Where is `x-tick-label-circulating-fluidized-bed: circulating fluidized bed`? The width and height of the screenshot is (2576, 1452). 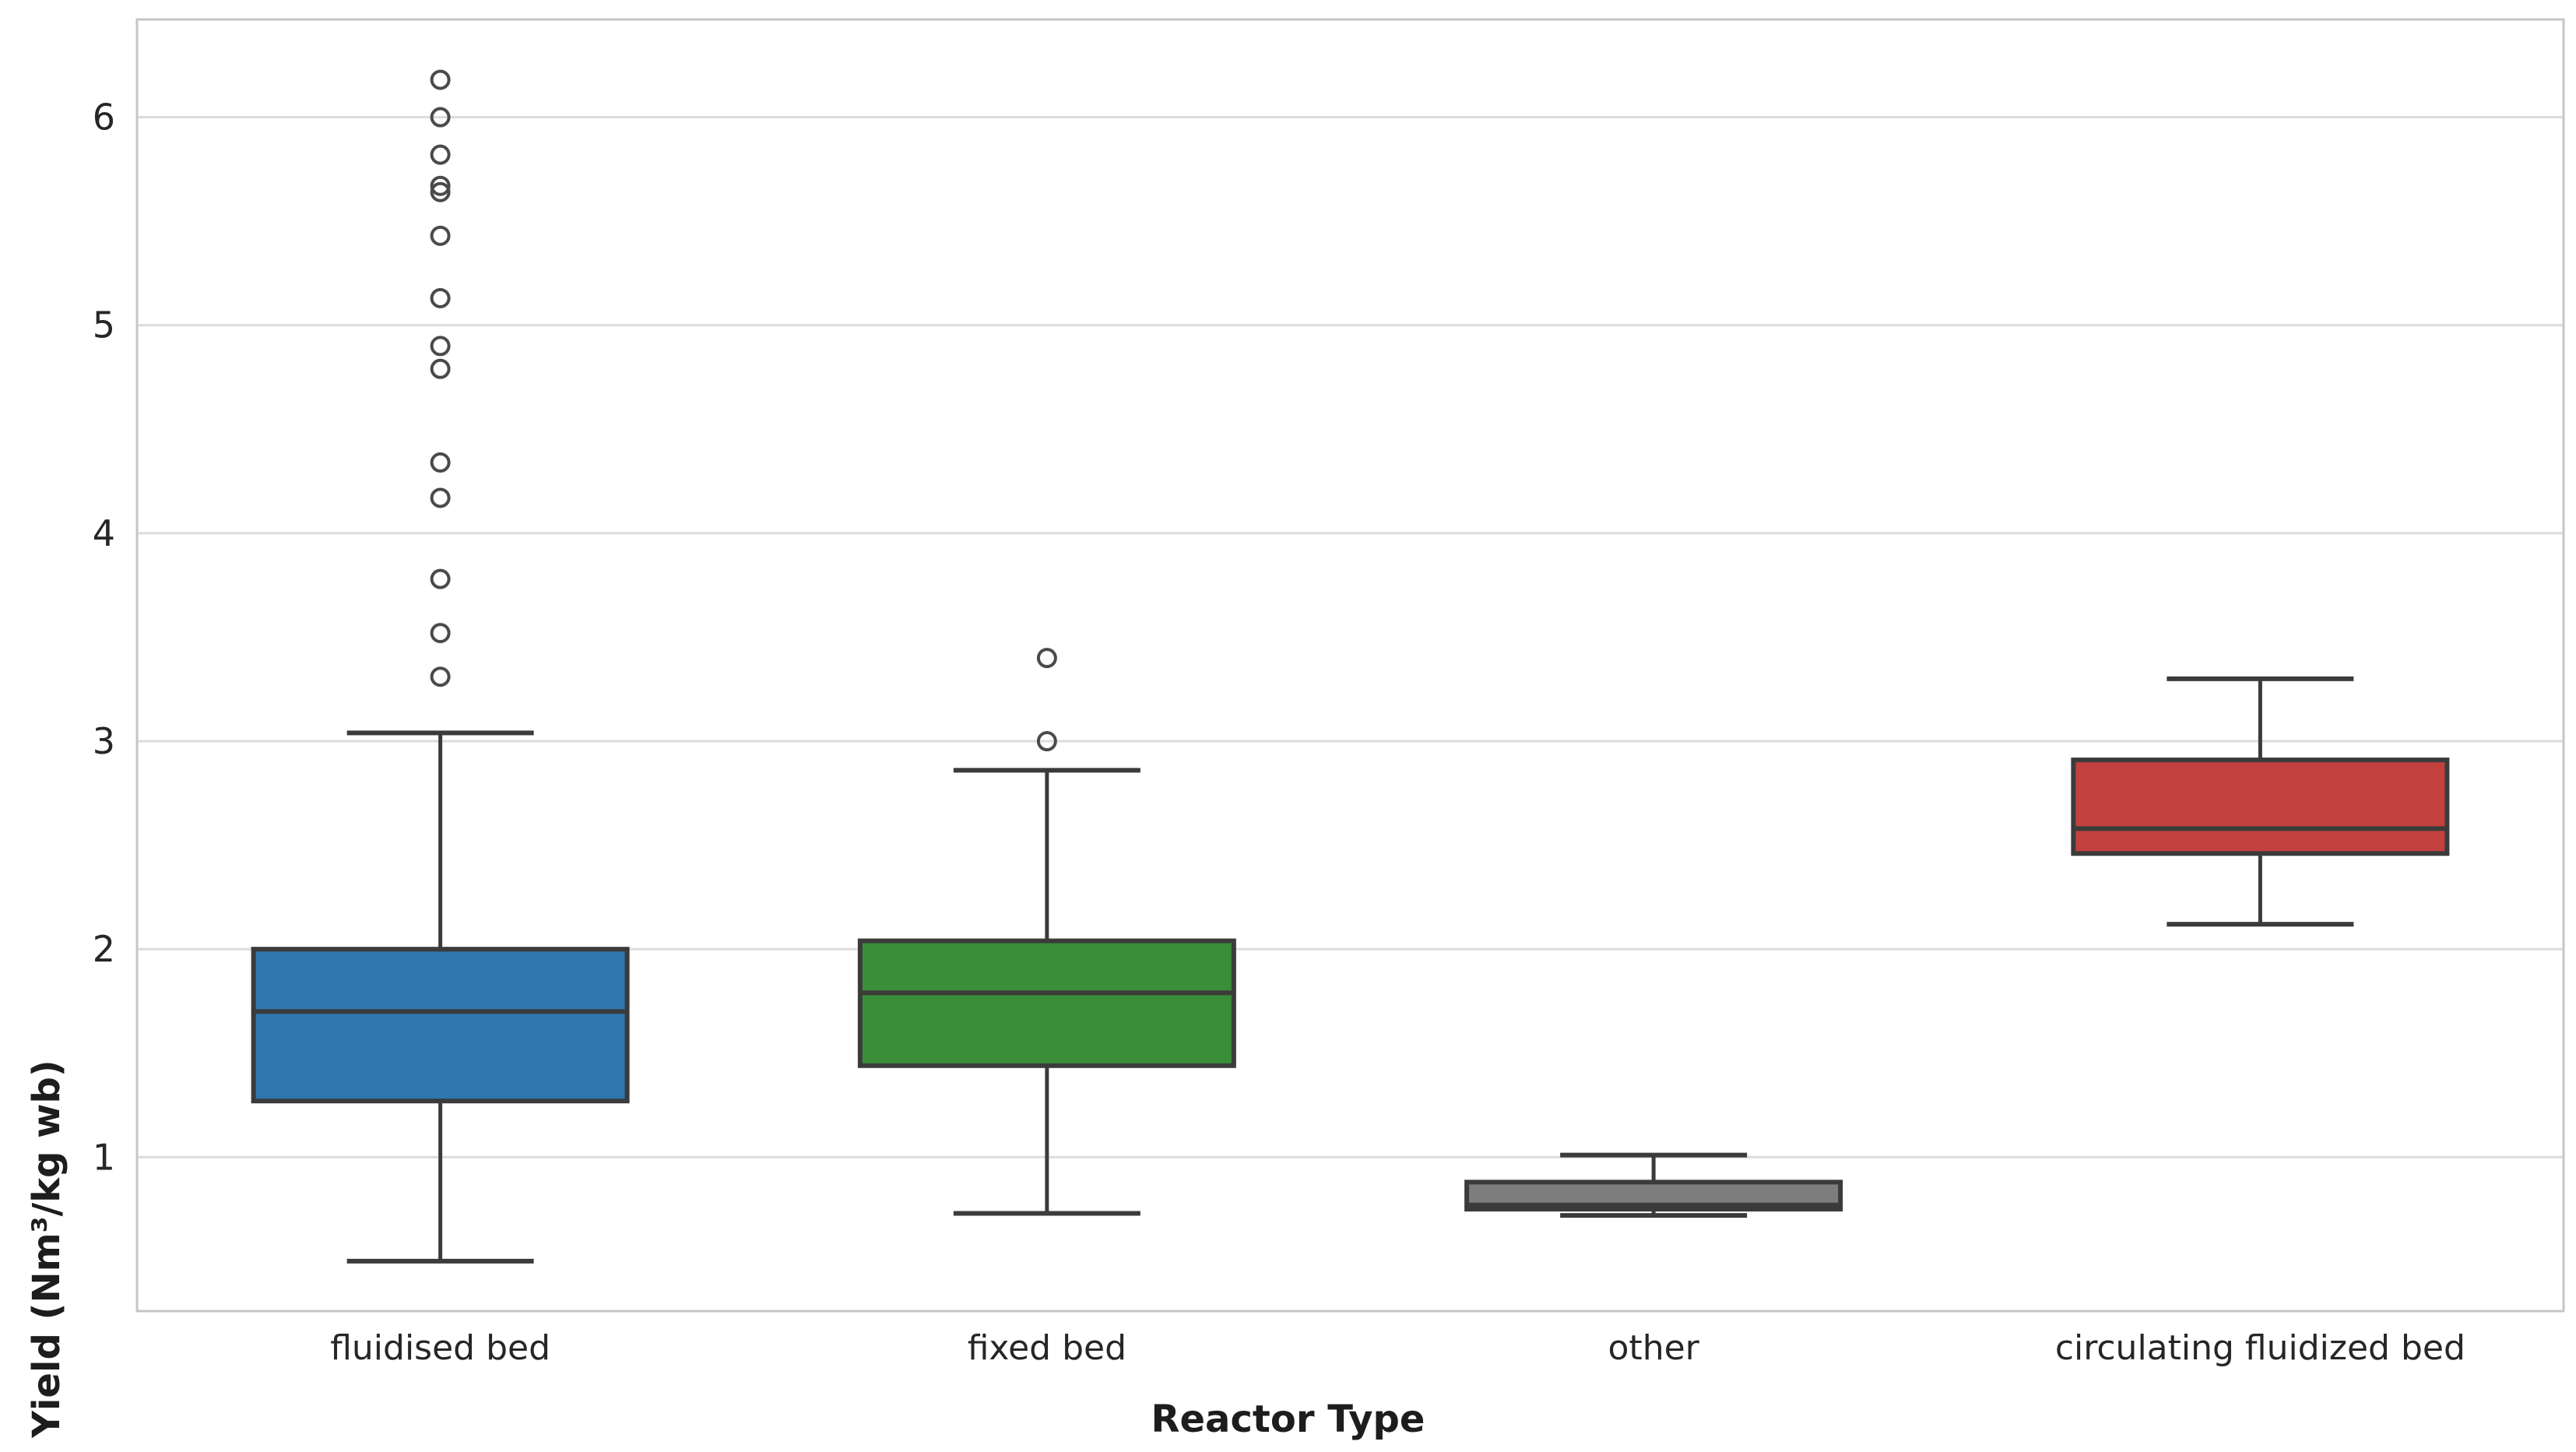 x-tick-label-circulating-fluidized-bed: circulating fluidized bed is located at coordinates (2260, 1348).